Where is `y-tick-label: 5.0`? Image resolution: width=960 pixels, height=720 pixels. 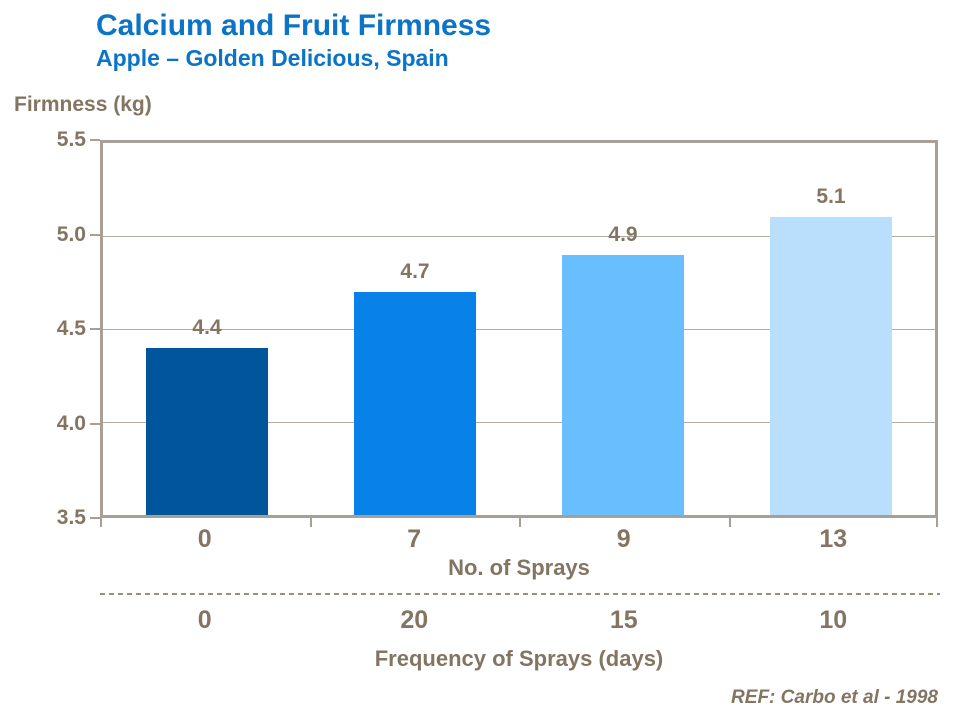
y-tick-label: 5.0 is located at coordinates (71, 234).